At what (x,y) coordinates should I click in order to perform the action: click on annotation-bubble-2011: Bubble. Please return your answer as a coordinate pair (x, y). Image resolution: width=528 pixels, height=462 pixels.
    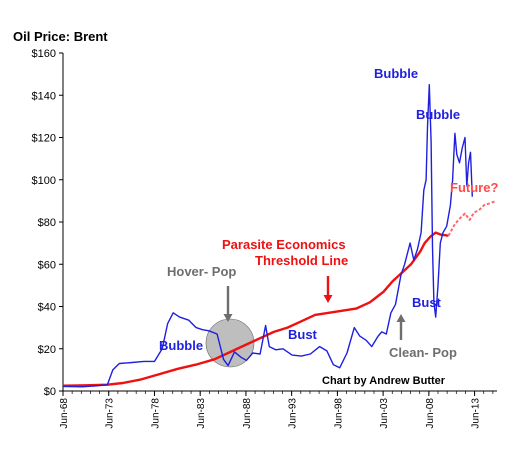
    Looking at the image, I should click on (438, 114).